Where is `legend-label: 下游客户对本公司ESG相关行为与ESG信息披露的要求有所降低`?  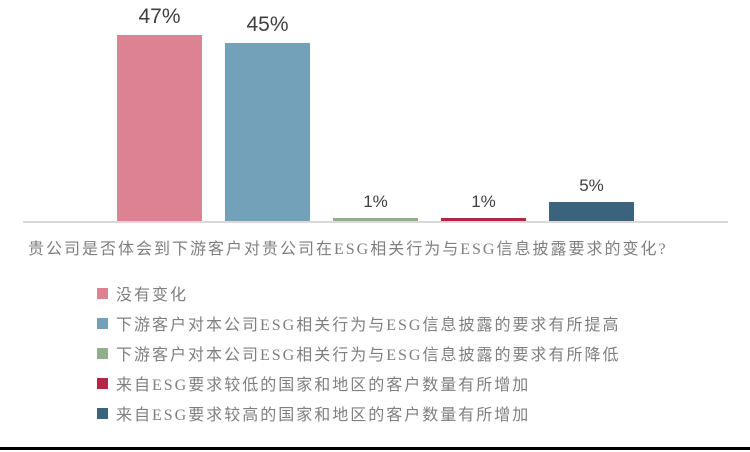 legend-label: 下游客户对本公司ESG相关行为与ESG信息披露的要求有所降低 is located at coordinates (368, 355).